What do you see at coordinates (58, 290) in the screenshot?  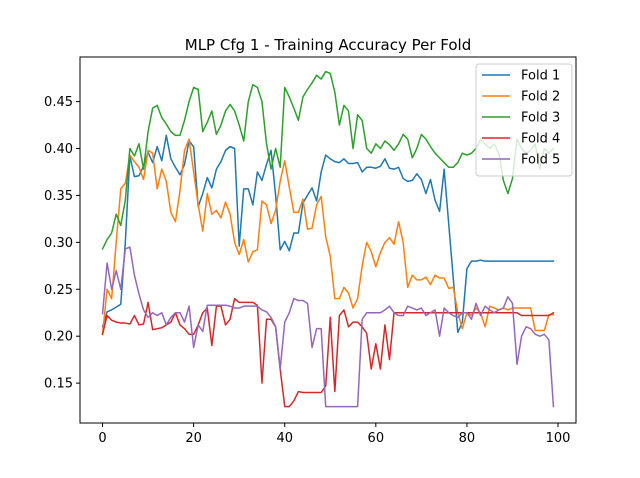 I see `y-tick-label: 0.25` at bounding box center [58, 290].